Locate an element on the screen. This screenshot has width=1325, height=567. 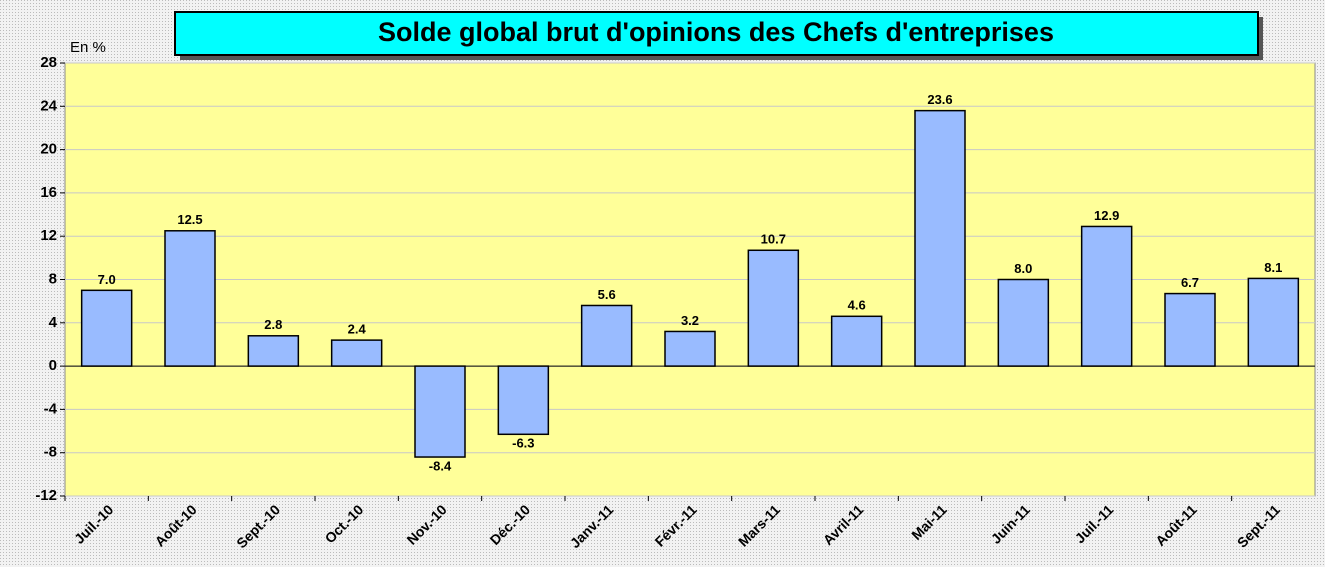
data-label: 12.5 is located at coordinates (189, 219).